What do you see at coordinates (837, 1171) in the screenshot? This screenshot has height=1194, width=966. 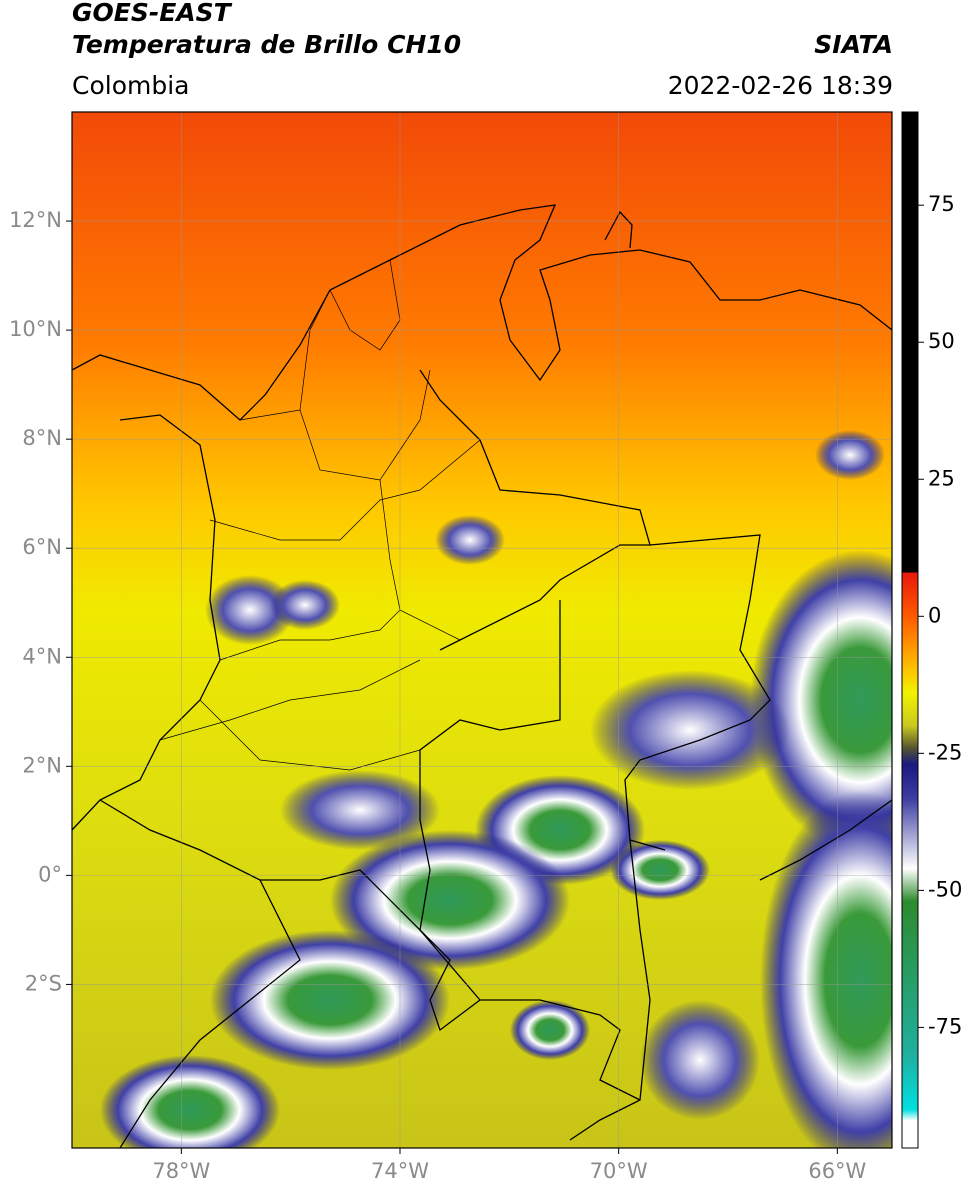 I see `lon-tick-label: 66°W` at bounding box center [837, 1171].